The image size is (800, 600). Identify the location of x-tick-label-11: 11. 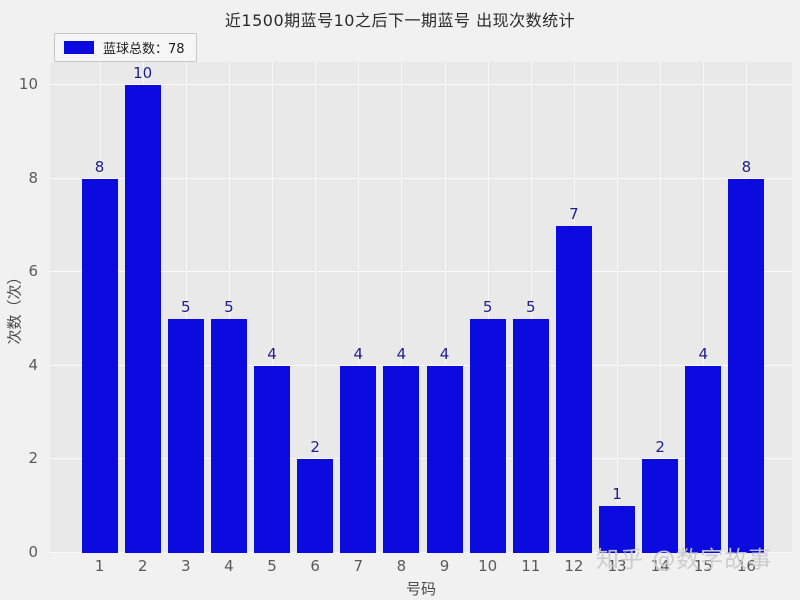
(531, 566).